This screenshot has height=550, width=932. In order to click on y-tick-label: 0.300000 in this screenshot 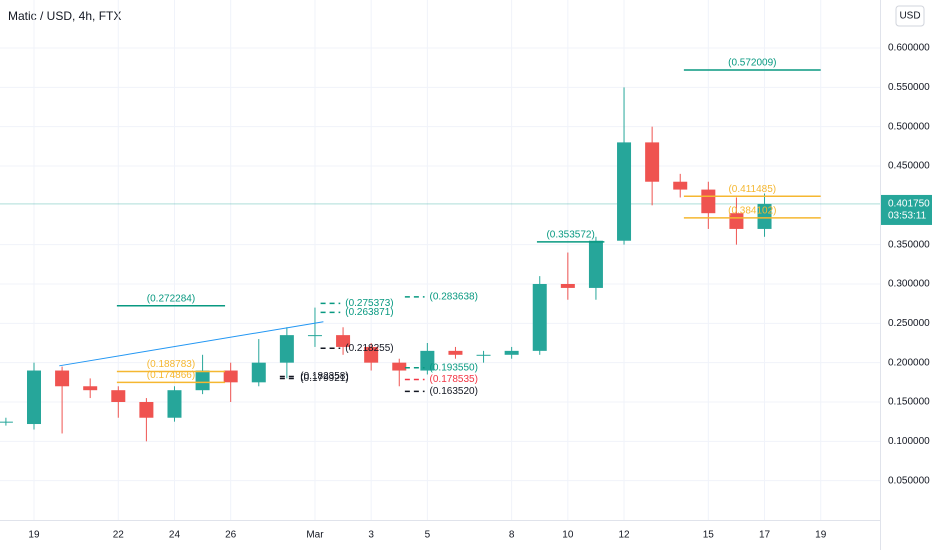, I will do `click(909, 284)`.